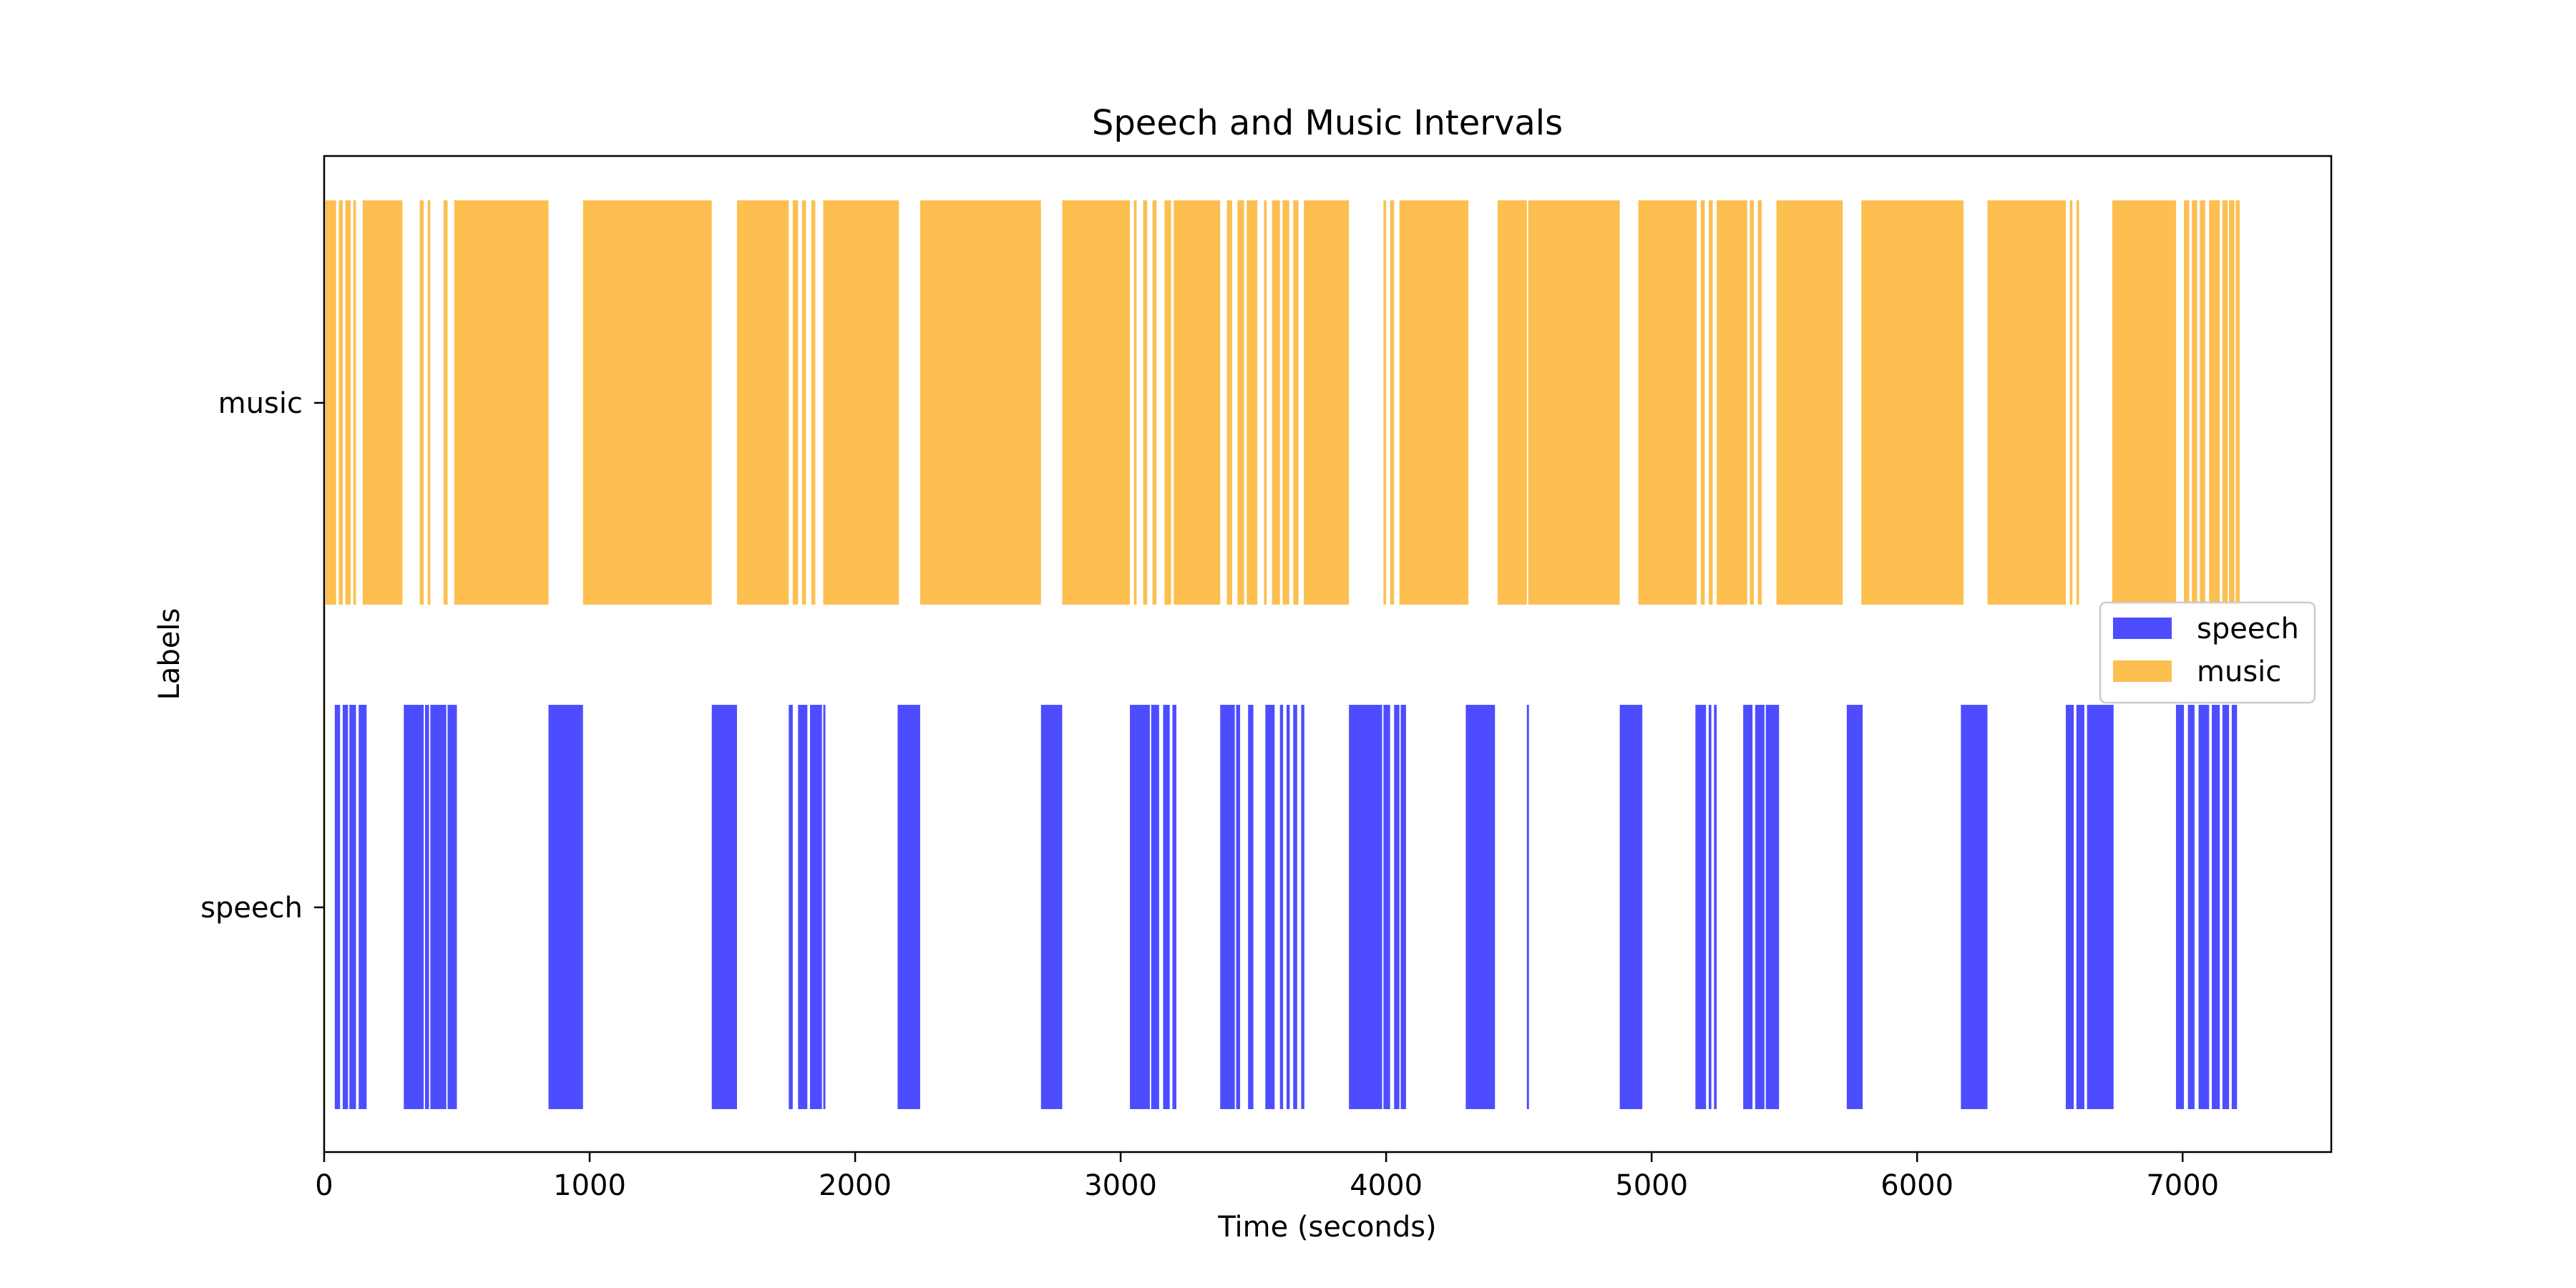 Image resolution: width=2576 pixels, height=1288 pixels. I want to click on x-tick-label-4: 4000, so click(1386, 1185).